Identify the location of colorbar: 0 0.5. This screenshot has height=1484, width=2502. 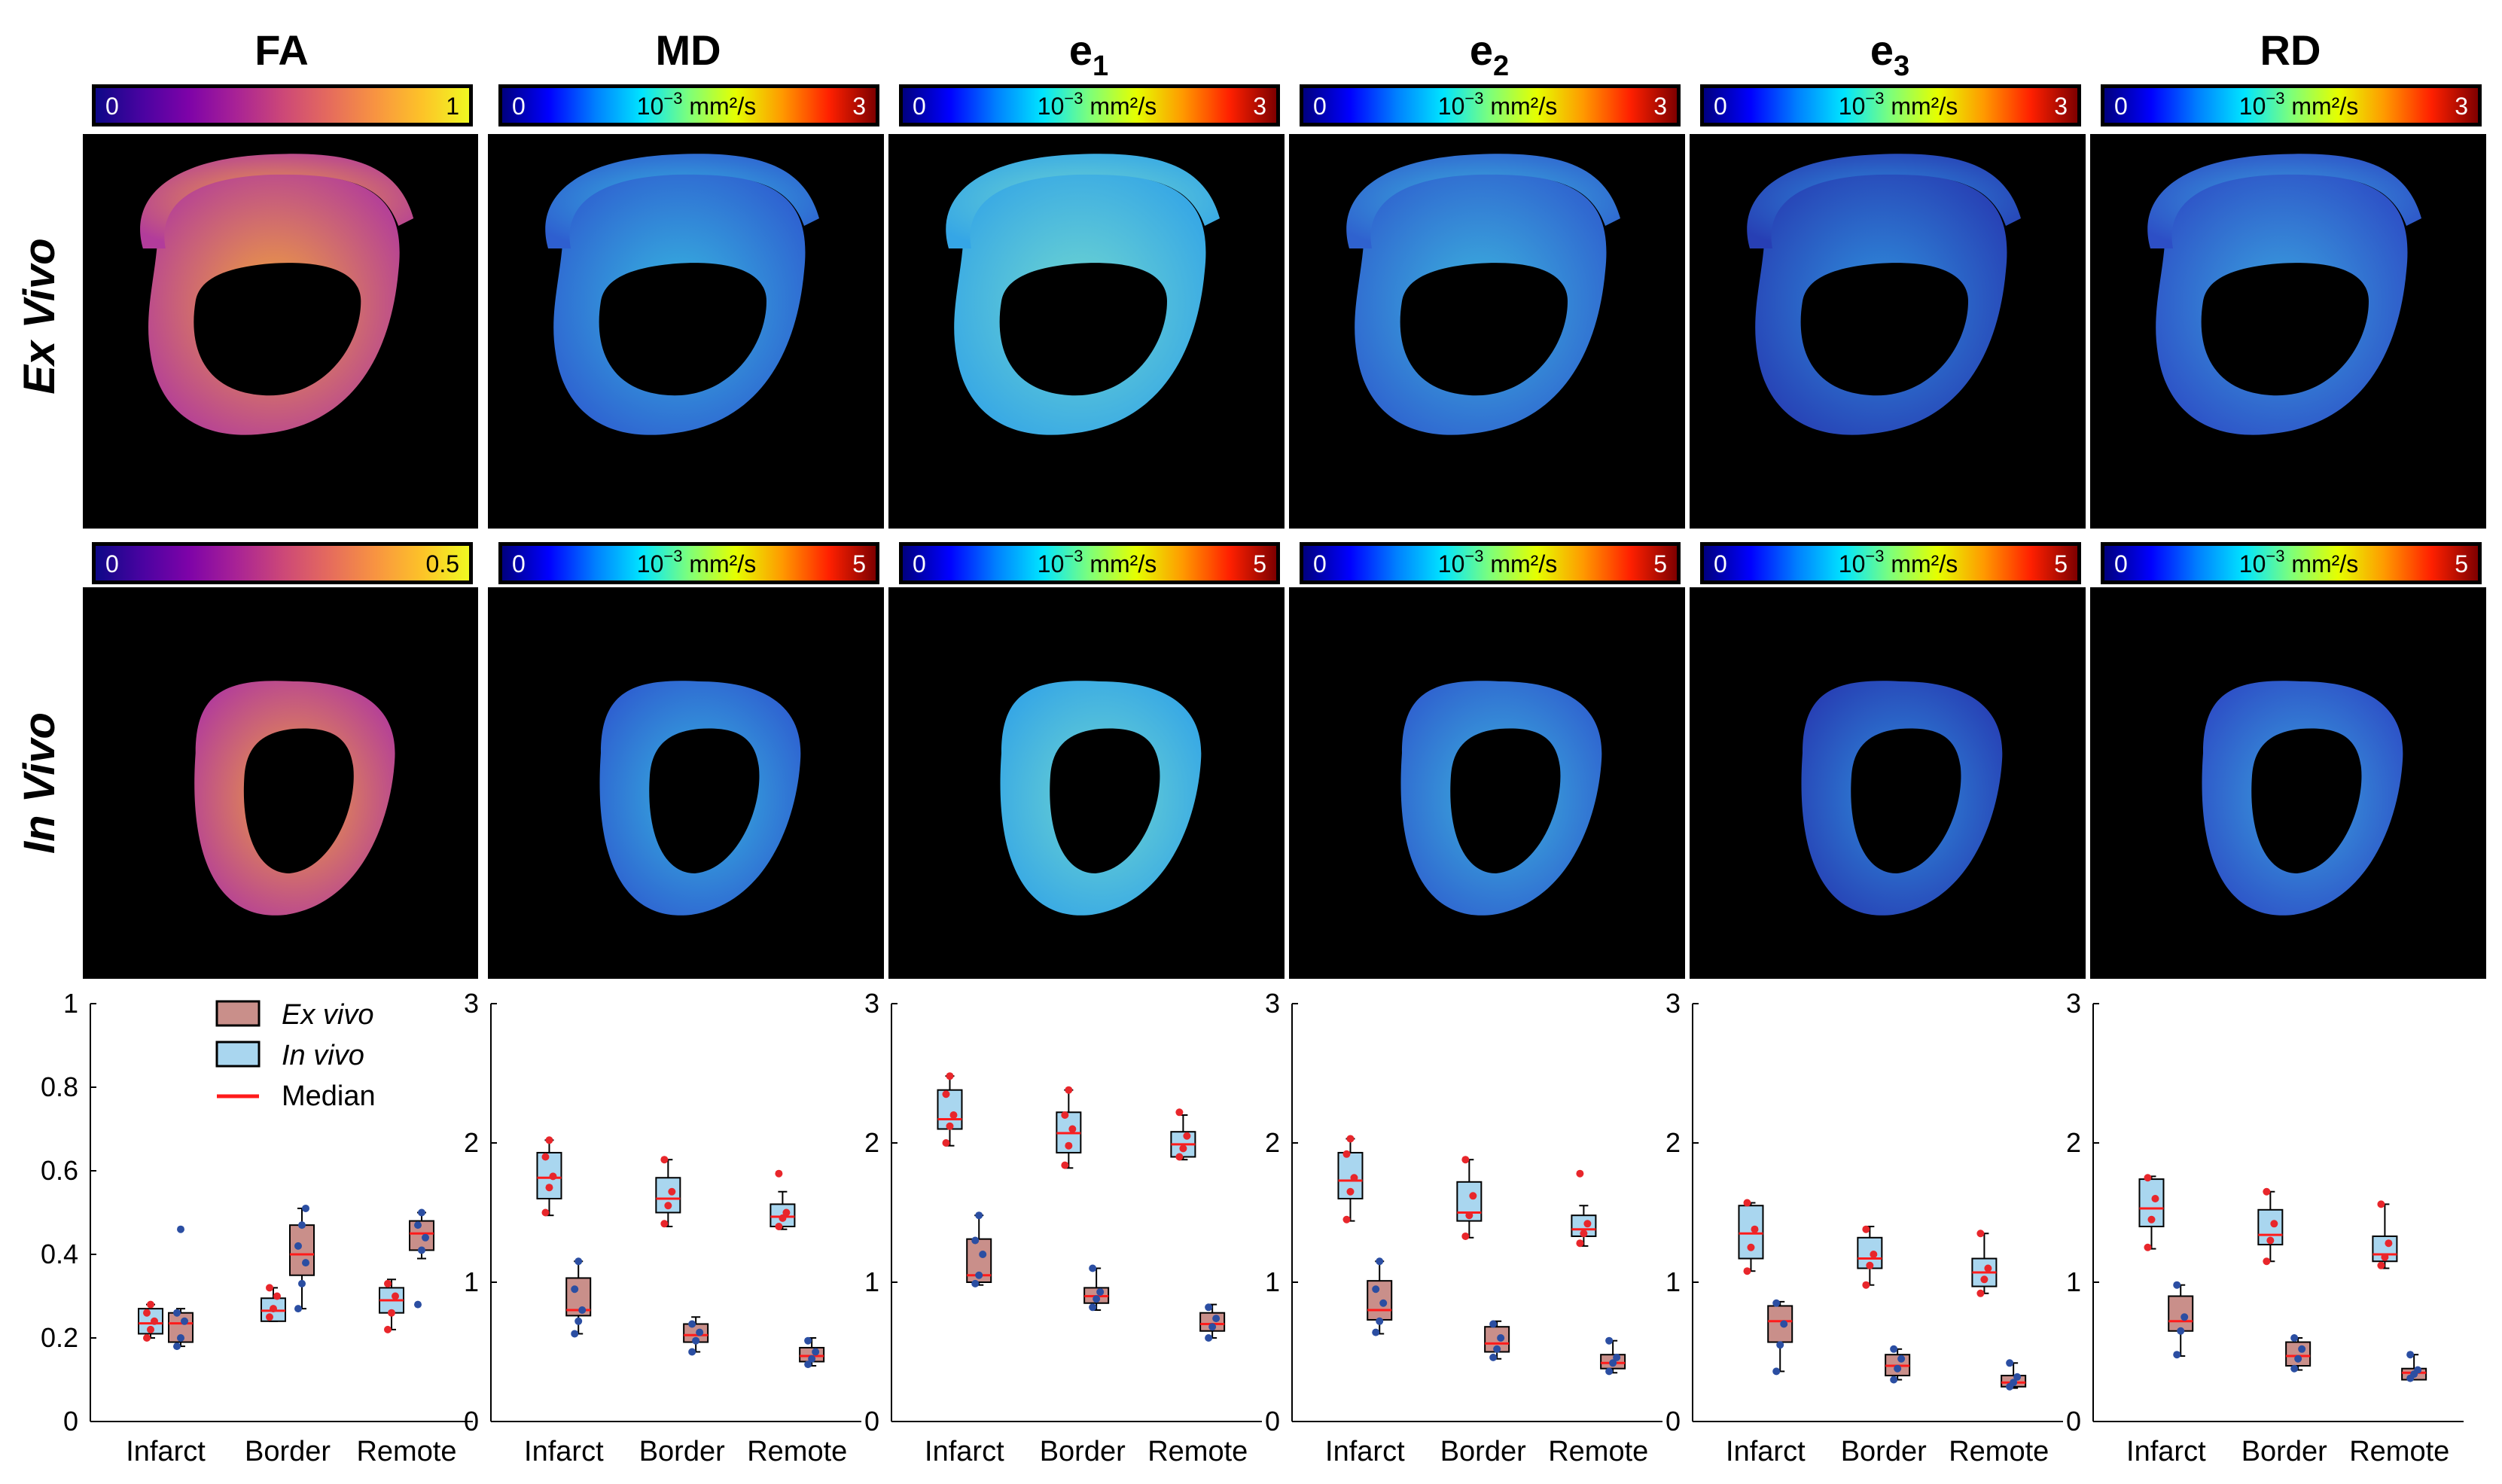
(282, 563).